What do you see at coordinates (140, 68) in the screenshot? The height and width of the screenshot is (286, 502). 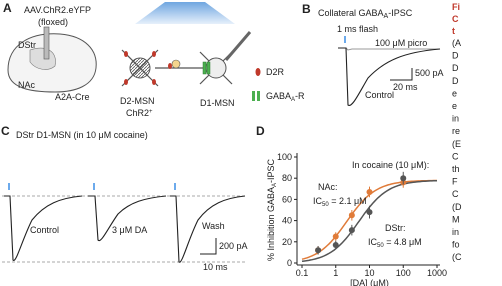 I see `d2-msn` at bounding box center [140, 68].